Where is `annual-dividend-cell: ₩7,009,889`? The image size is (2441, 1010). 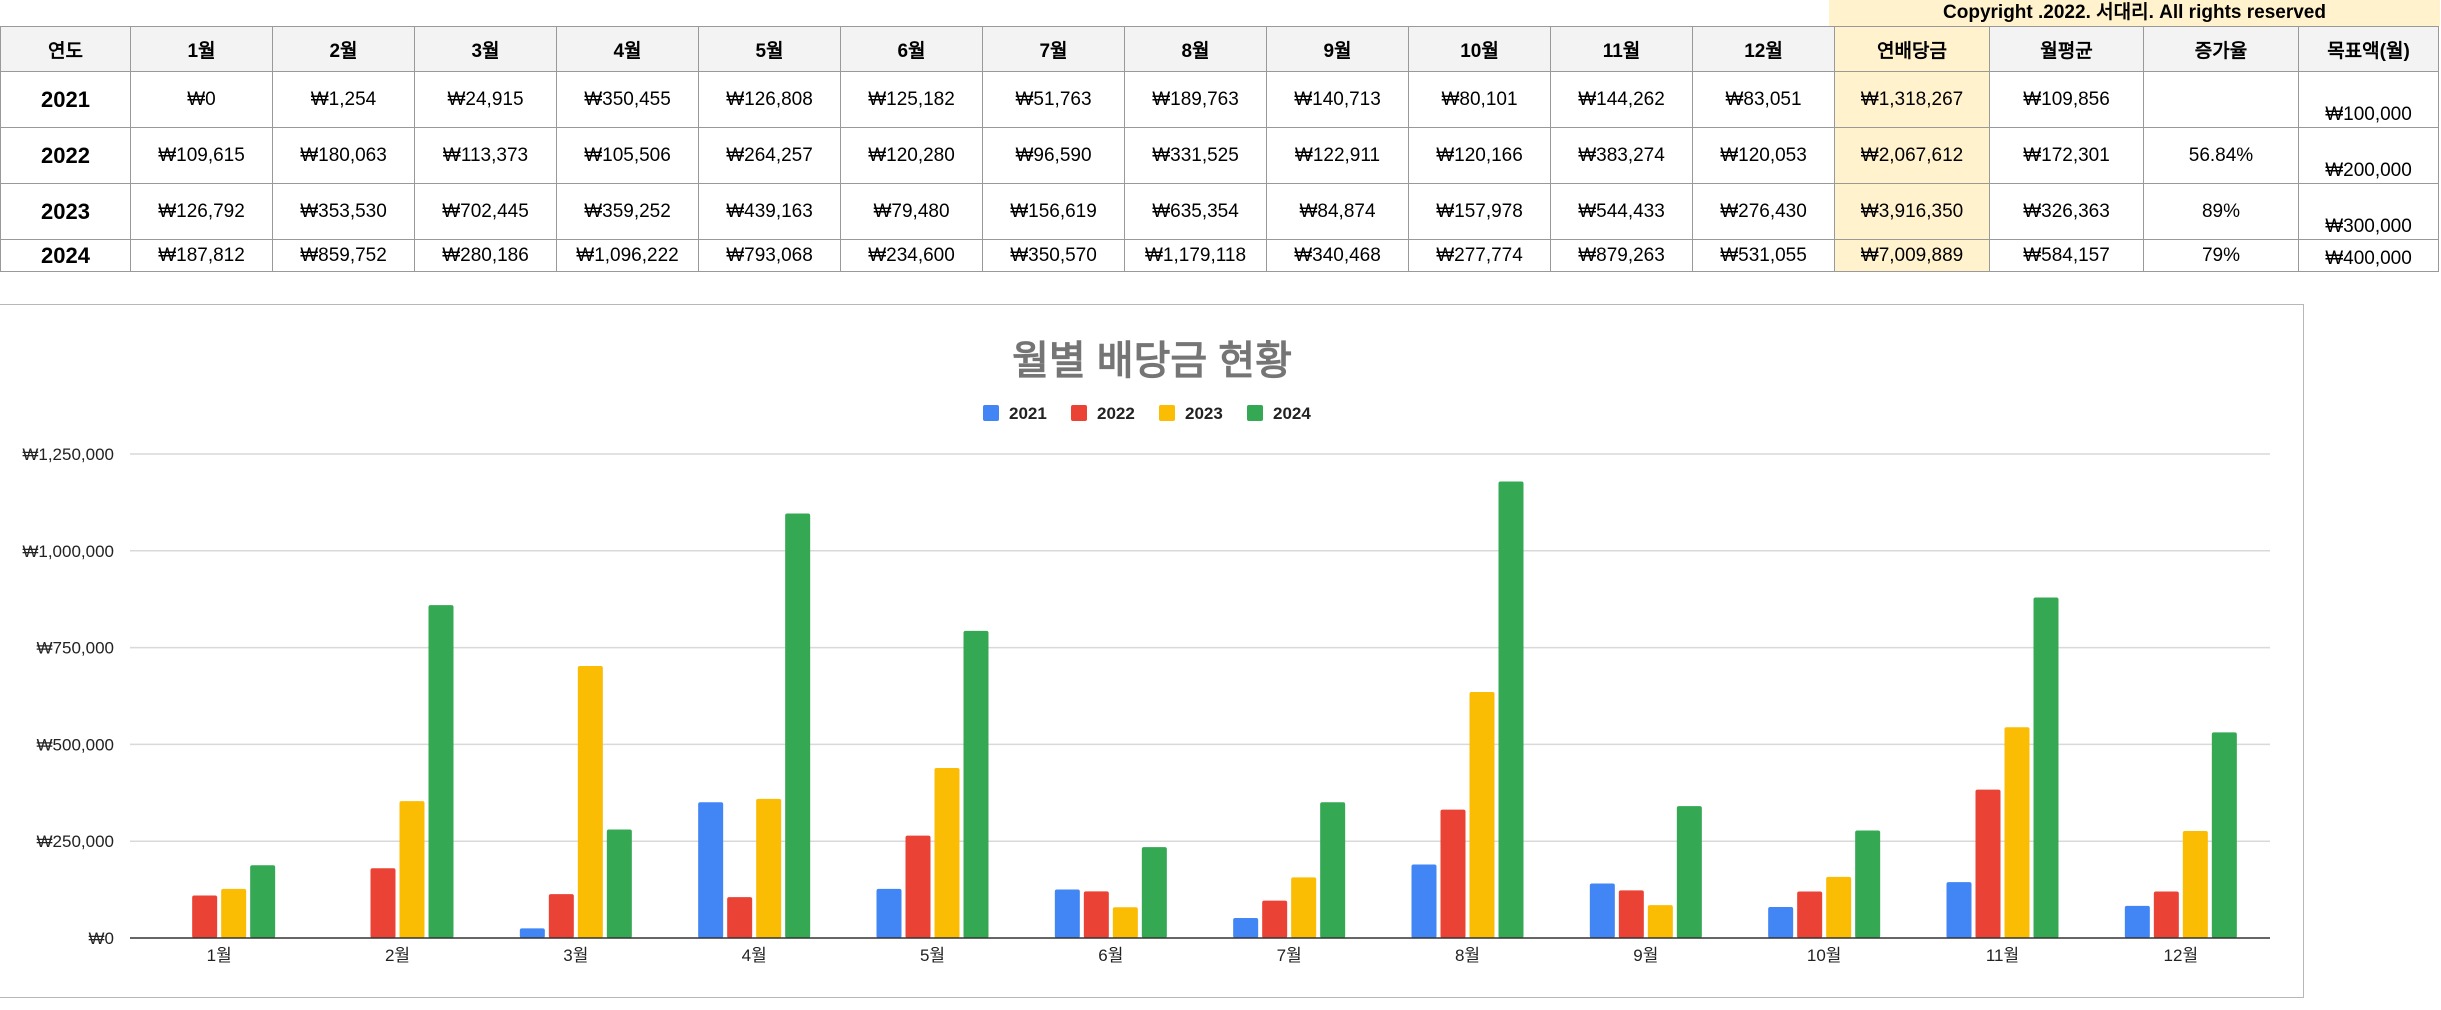 annual-dividend-cell: ₩7,009,889 is located at coordinates (1912, 255).